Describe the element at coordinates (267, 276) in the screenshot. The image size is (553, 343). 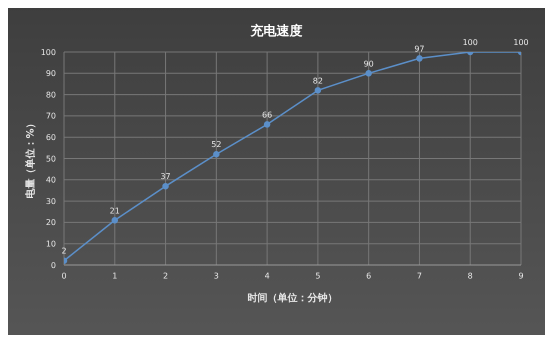
I see `x-tick-label: 4` at that location.